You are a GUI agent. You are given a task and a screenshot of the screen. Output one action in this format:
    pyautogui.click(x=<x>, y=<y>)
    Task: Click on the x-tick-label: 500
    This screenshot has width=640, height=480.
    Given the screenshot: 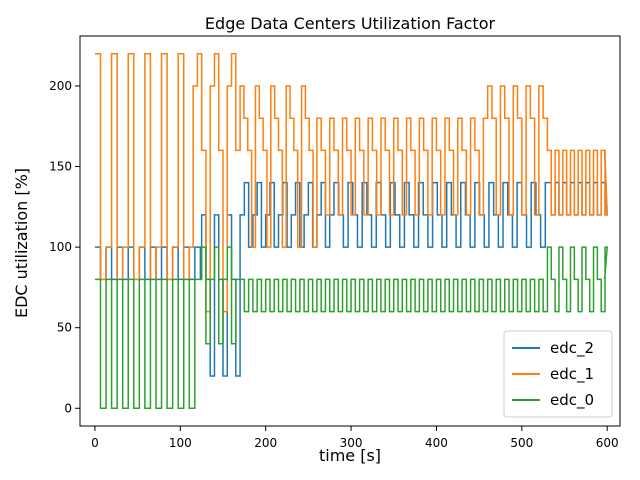 What is the action you would take?
    pyautogui.click(x=521, y=443)
    